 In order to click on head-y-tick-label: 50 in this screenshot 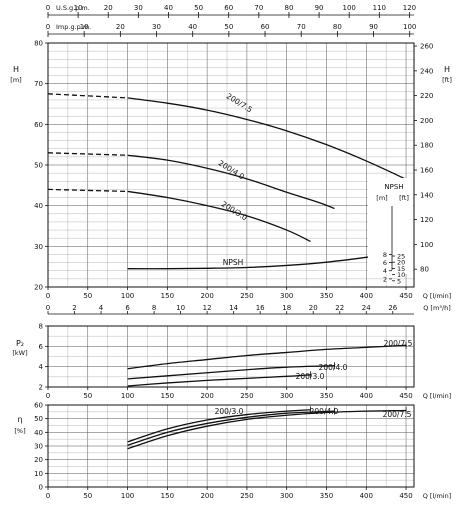, I will do `click(38, 166)`.